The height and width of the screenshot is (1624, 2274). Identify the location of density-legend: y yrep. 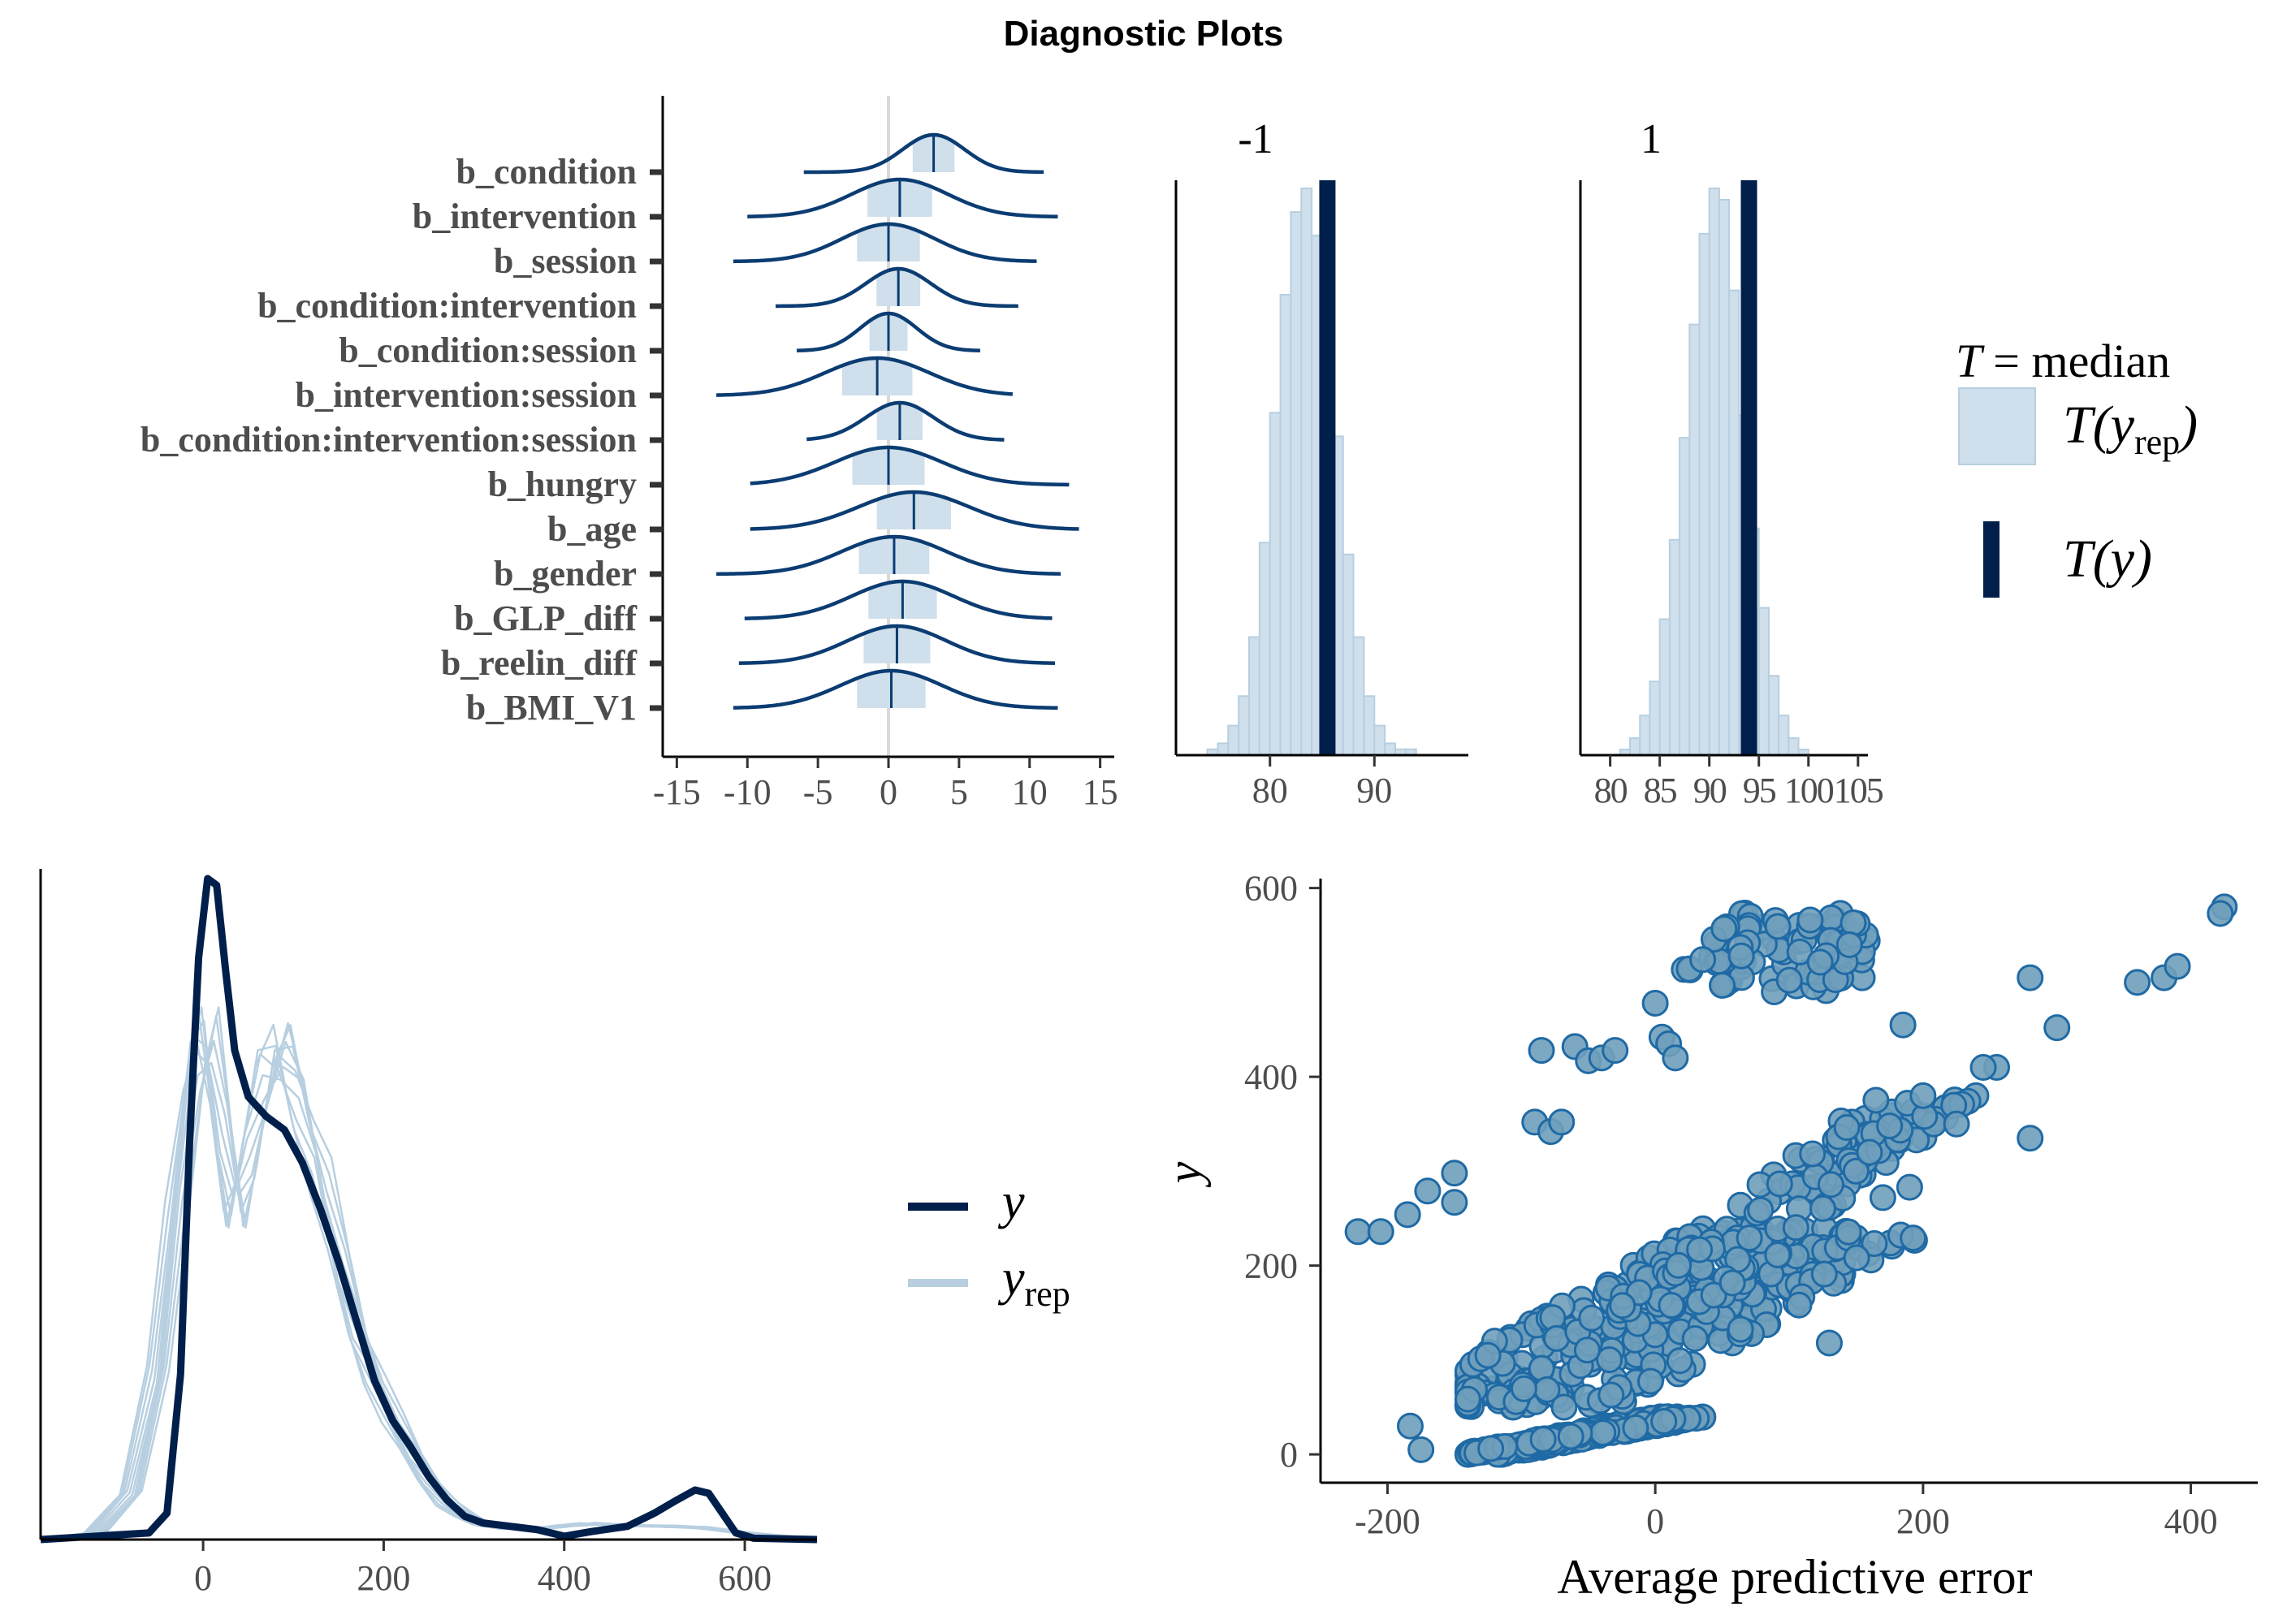
(989, 1244).